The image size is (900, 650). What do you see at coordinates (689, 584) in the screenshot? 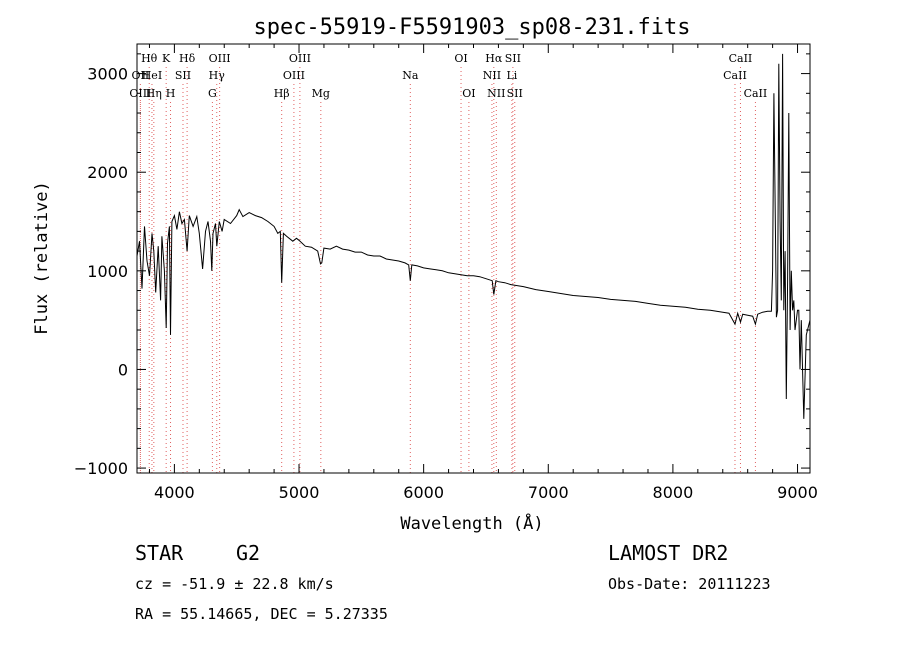
I see `obs-date-label: Obs-Date: 20111223` at bounding box center [689, 584].